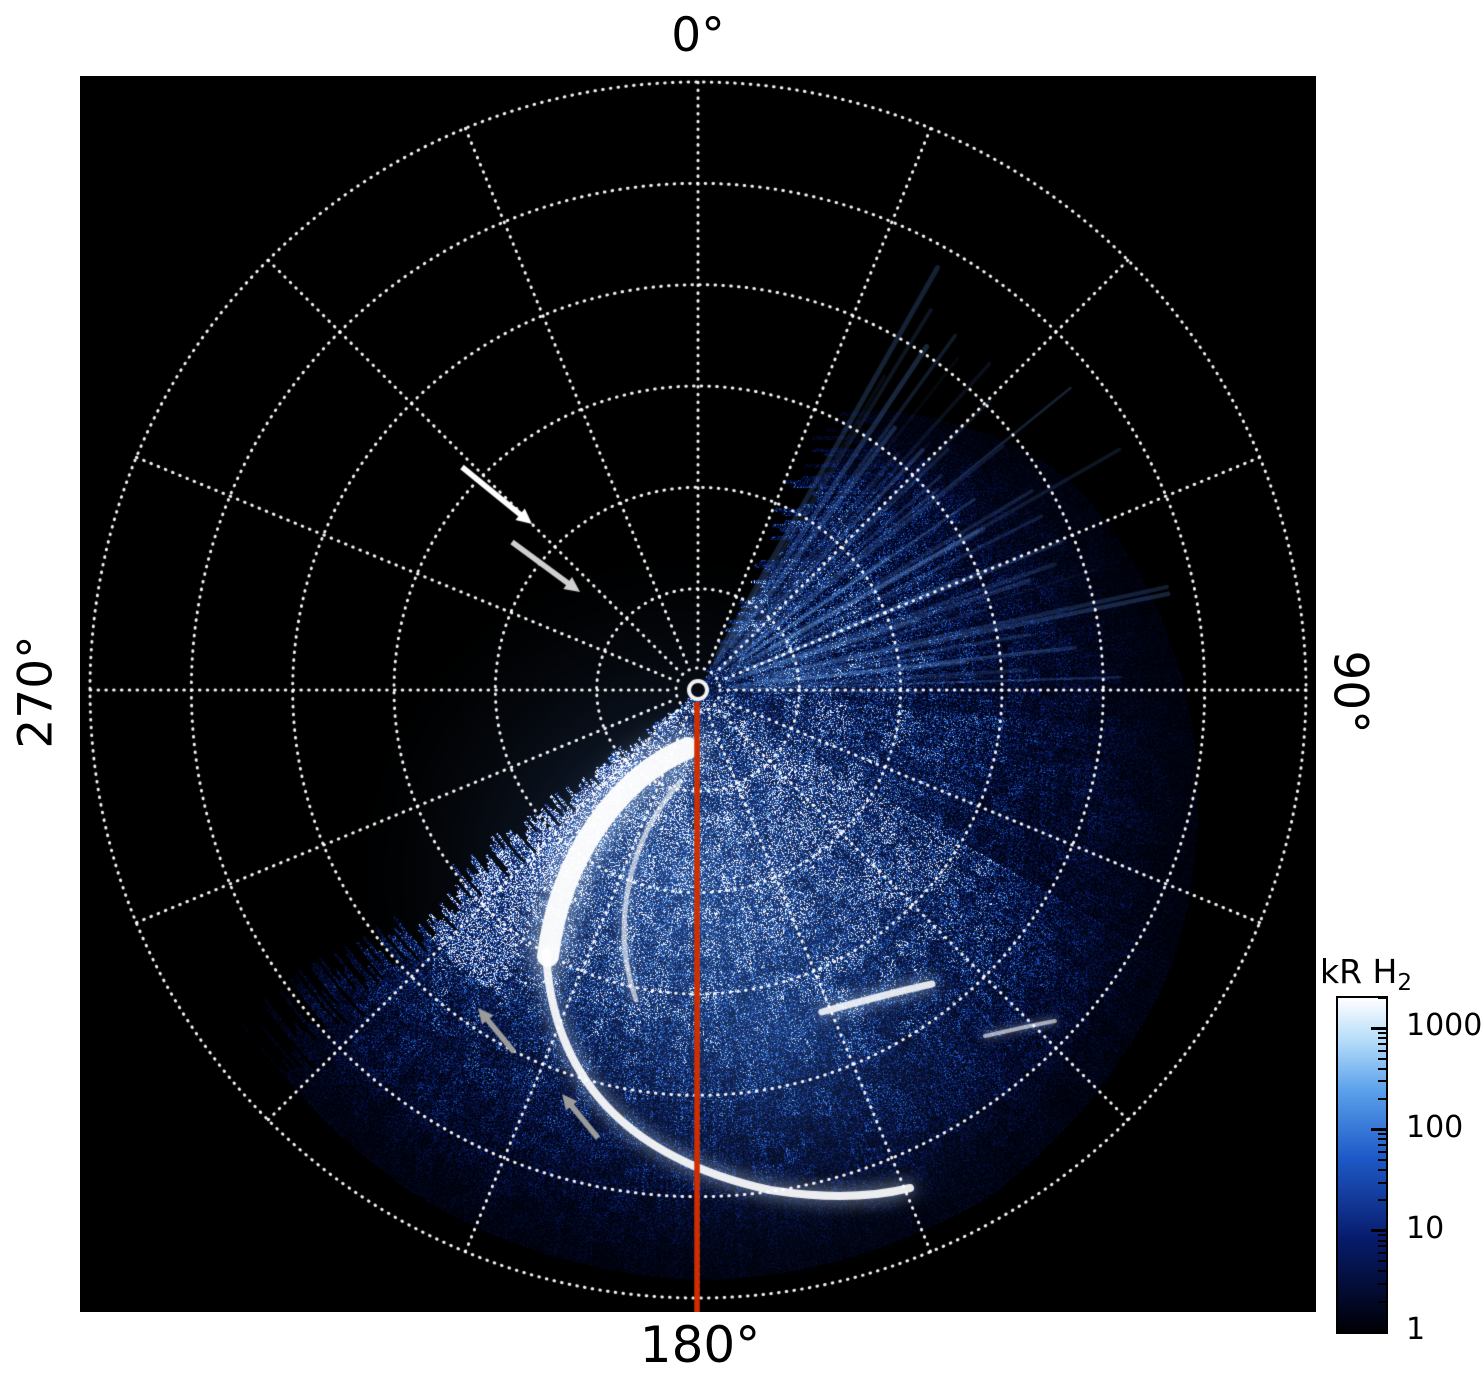  I want to click on colorbar-tick-label: 1000, so click(1443, 1026).